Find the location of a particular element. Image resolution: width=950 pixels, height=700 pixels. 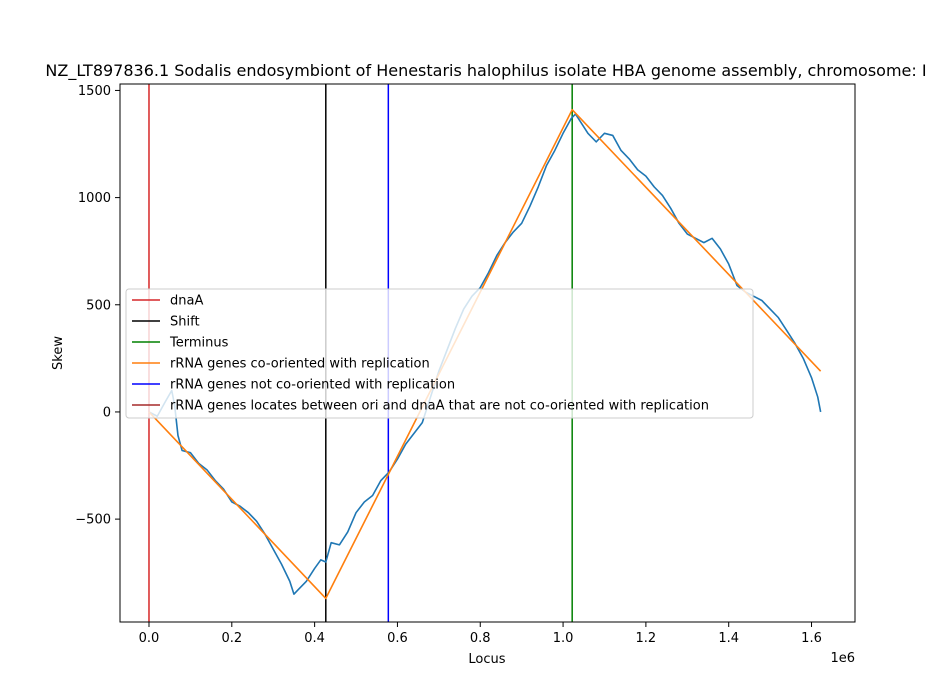

x-axis-label: Locus is located at coordinates (486, 659).